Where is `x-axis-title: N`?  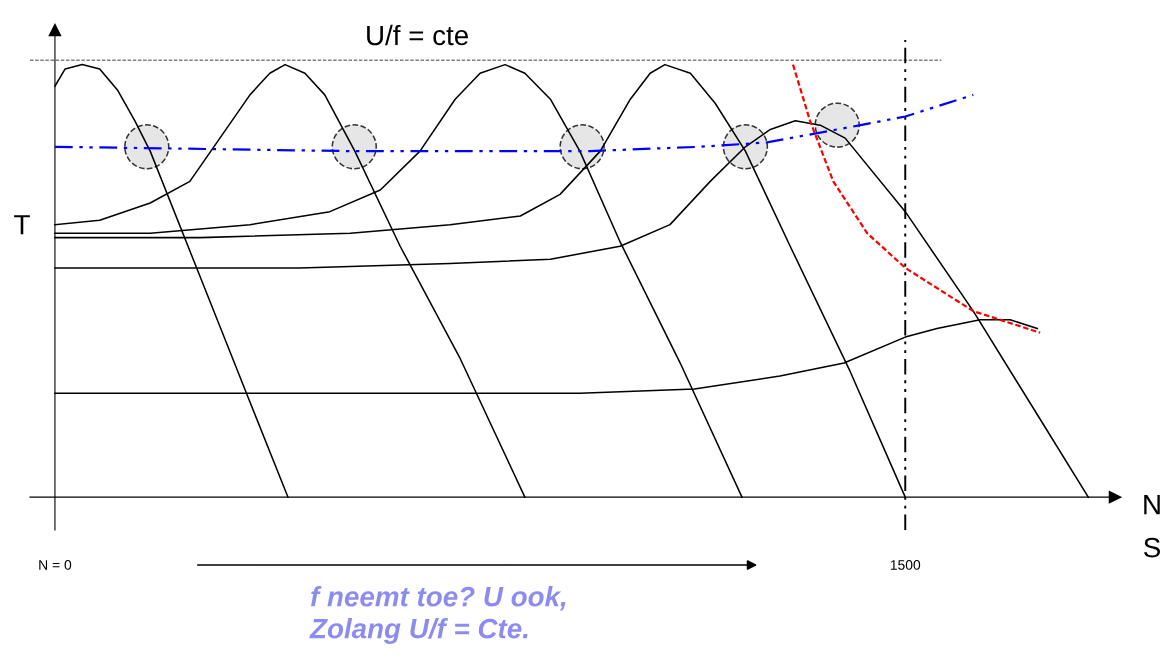
x-axis-title: N is located at coordinates (1152, 505).